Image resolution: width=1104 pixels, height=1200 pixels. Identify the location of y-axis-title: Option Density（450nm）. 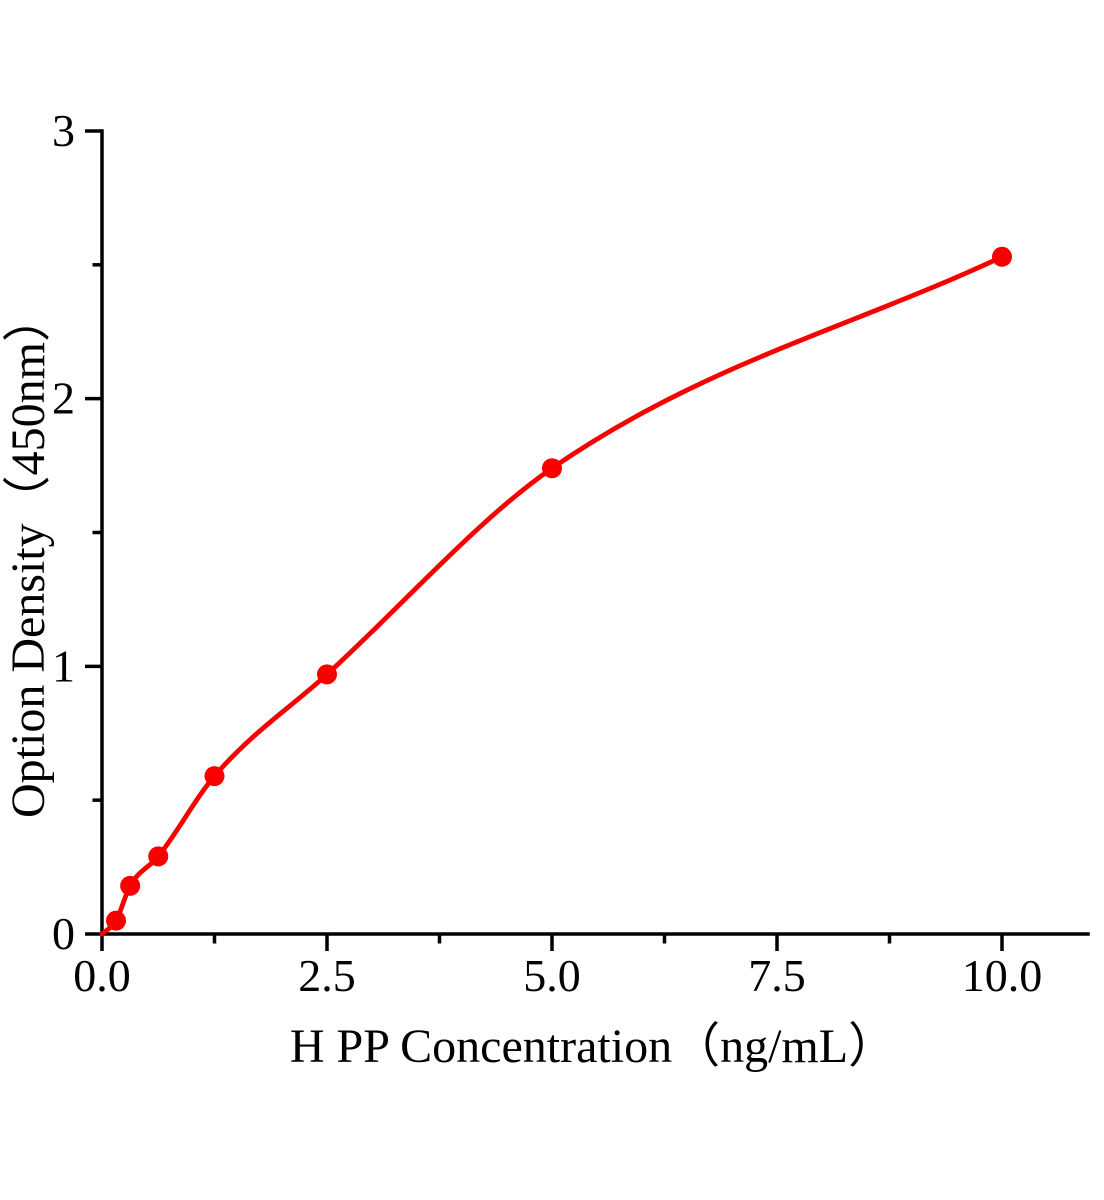
(28, 556).